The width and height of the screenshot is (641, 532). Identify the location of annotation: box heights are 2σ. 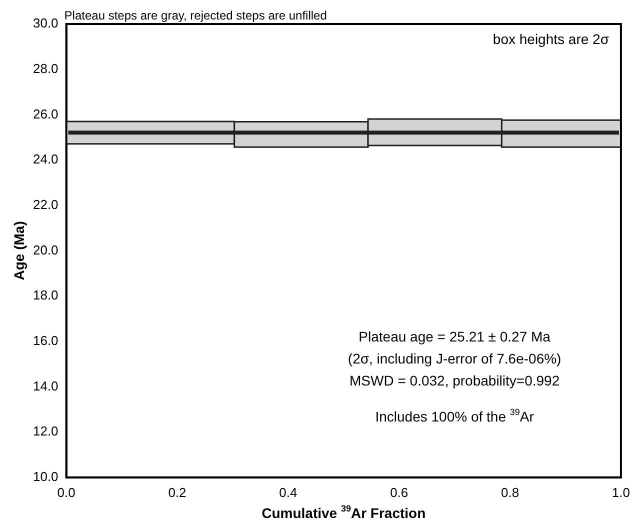
(551, 38).